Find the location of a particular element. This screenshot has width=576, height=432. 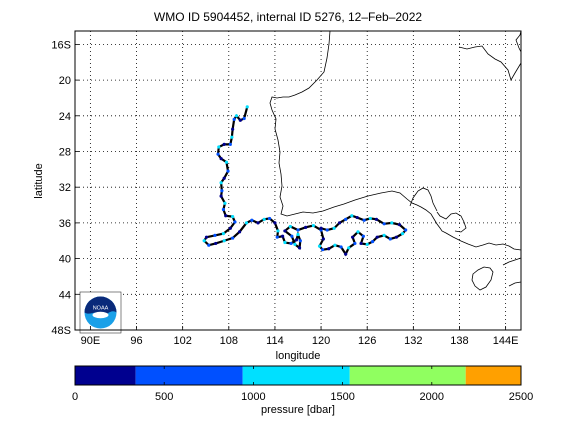

y-tick-label: 16S is located at coordinates (61, 45).